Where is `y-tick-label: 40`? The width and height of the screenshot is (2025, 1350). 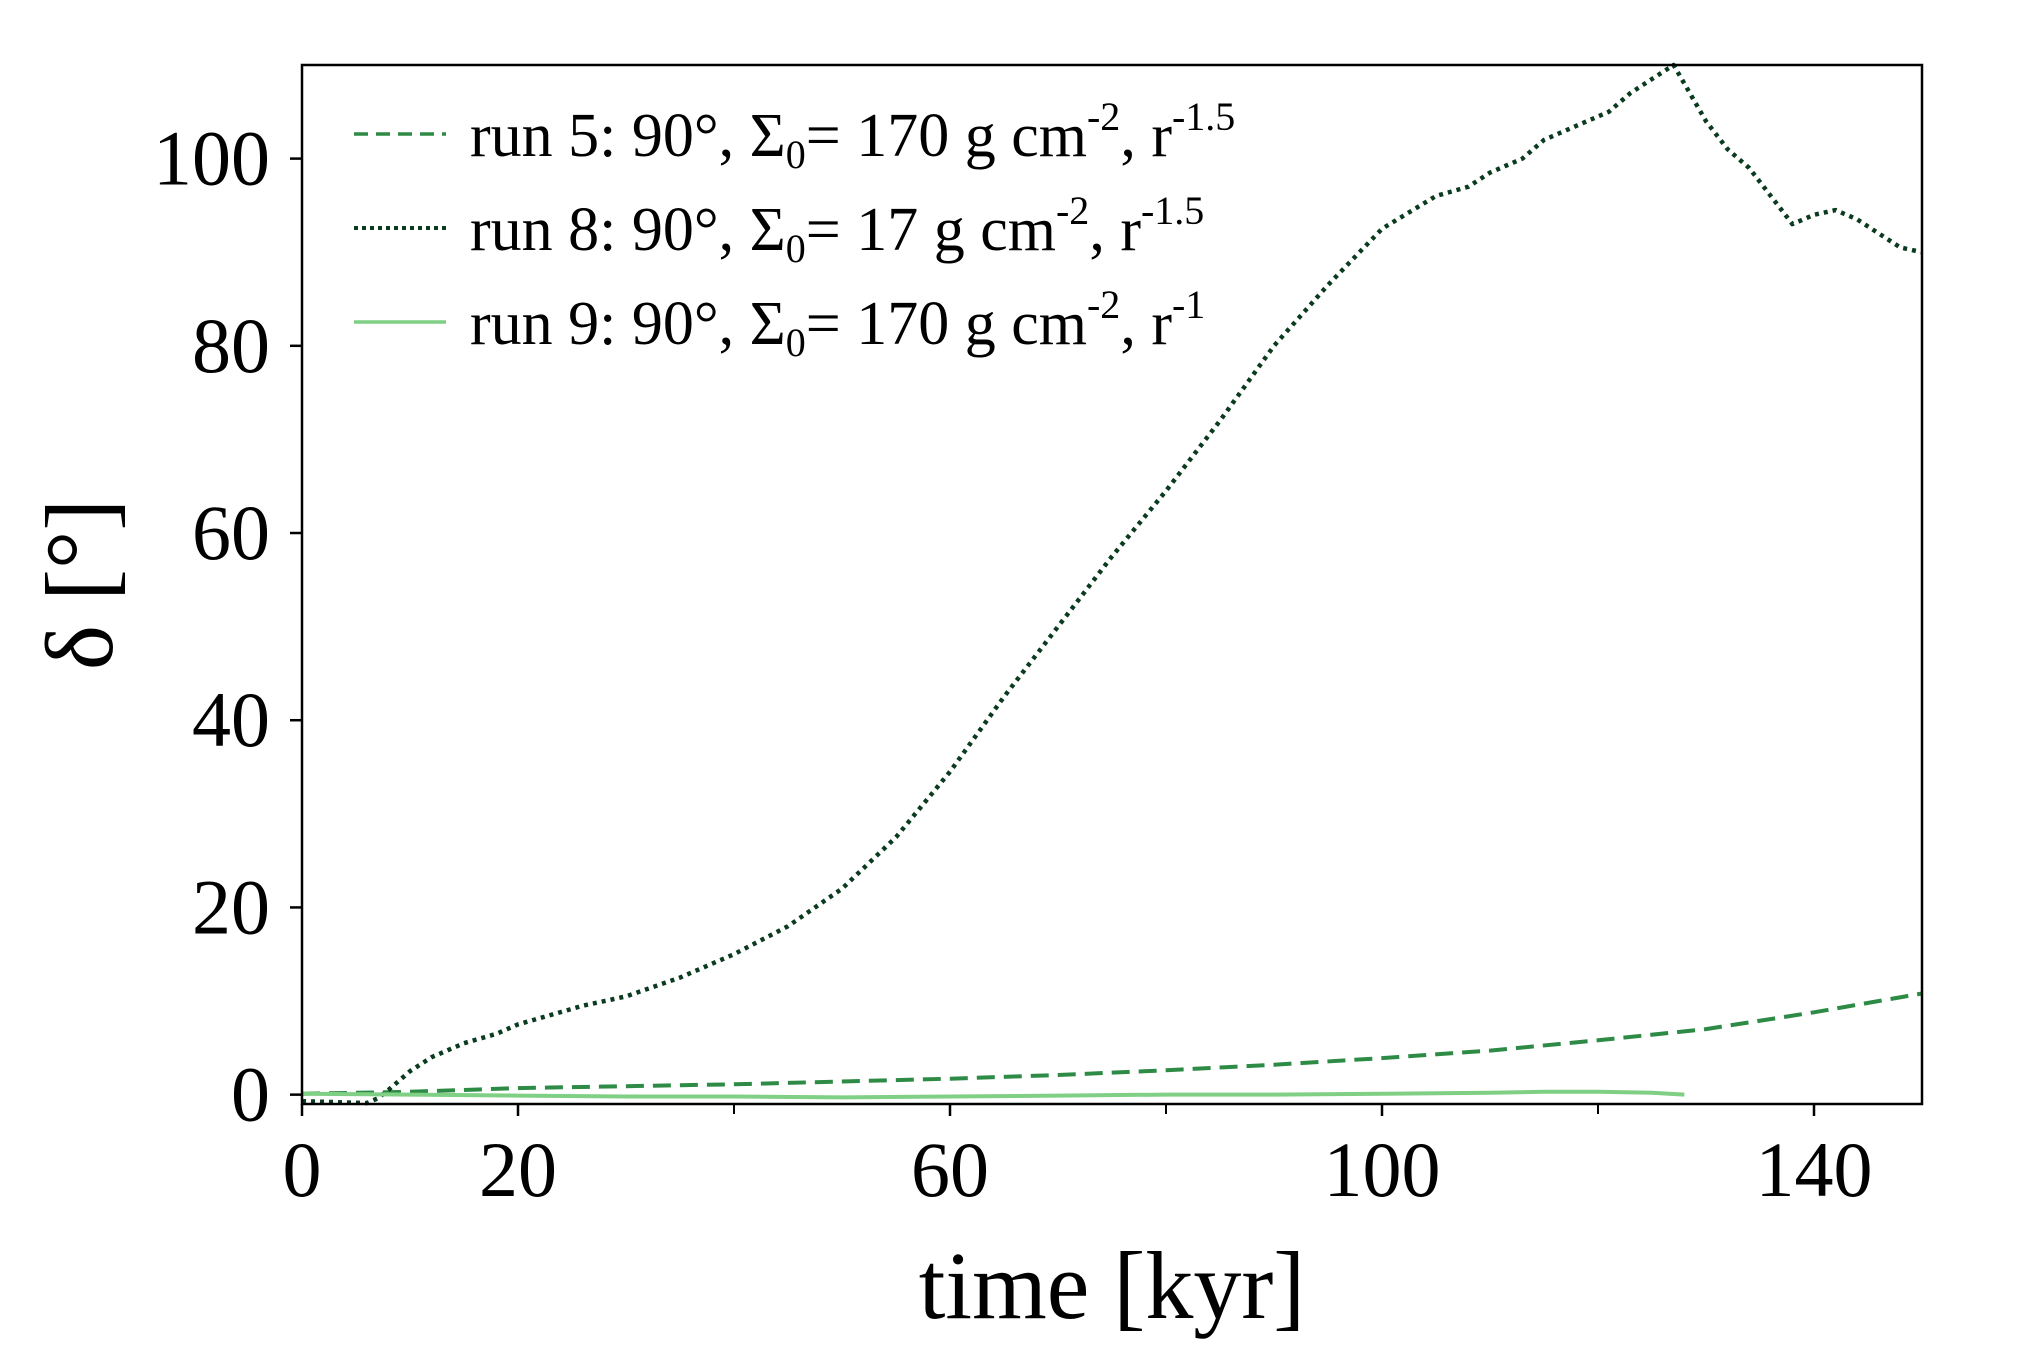 y-tick-label: 40 is located at coordinates (231, 719).